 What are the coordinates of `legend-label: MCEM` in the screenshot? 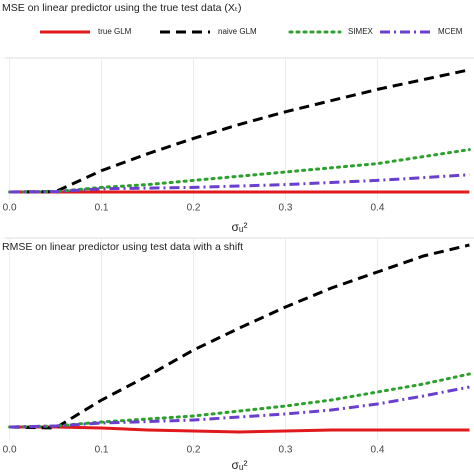 It's located at (450, 31).